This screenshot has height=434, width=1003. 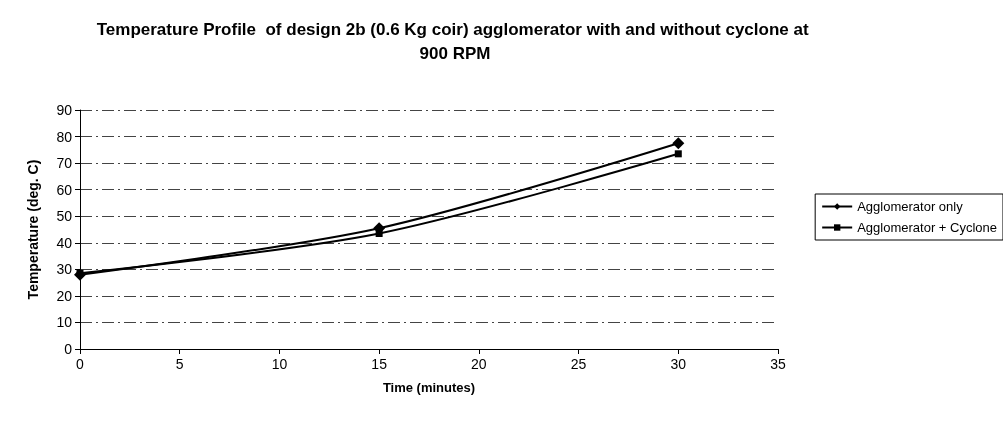 What do you see at coordinates (64, 242) in the screenshot?
I see `y-tick-label: 40` at bounding box center [64, 242].